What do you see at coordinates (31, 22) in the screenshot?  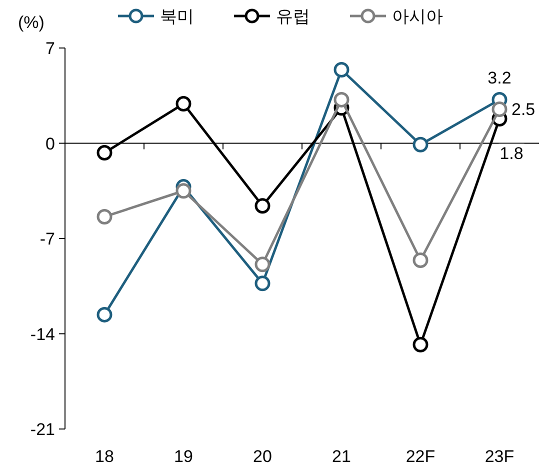 I see `y-axis-title: (%)` at bounding box center [31, 22].